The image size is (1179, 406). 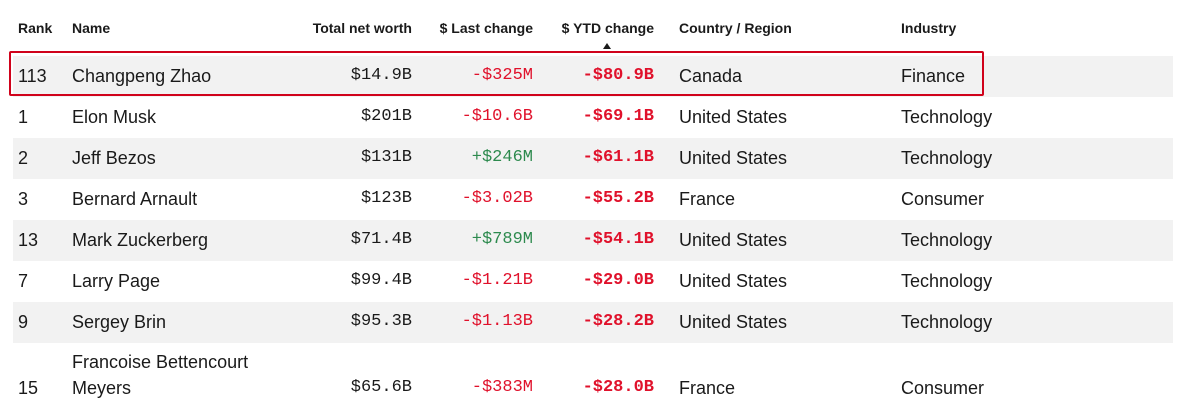 What do you see at coordinates (362, 28) in the screenshot?
I see `column-header-net-worth: Total net worth` at bounding box center [362, 28].